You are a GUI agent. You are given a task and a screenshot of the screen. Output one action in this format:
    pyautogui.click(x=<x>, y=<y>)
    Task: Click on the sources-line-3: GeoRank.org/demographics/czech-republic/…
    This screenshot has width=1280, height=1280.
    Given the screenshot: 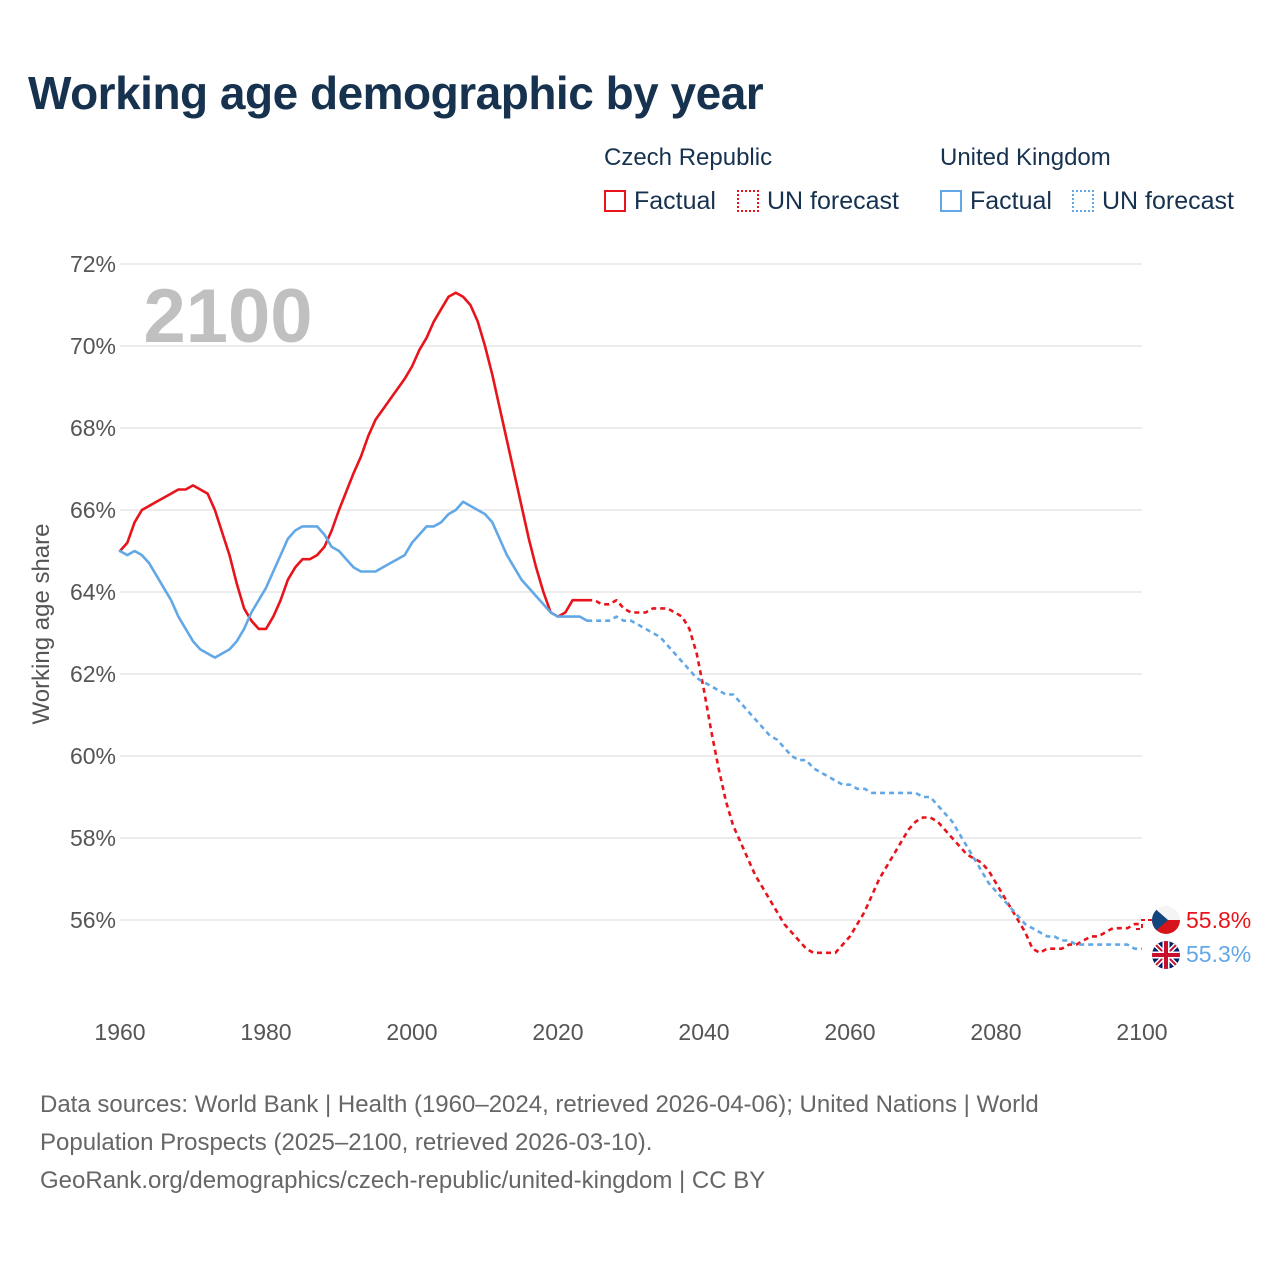 What is the action you would take?
    pyautogui.click(x=403, y=1180)
    